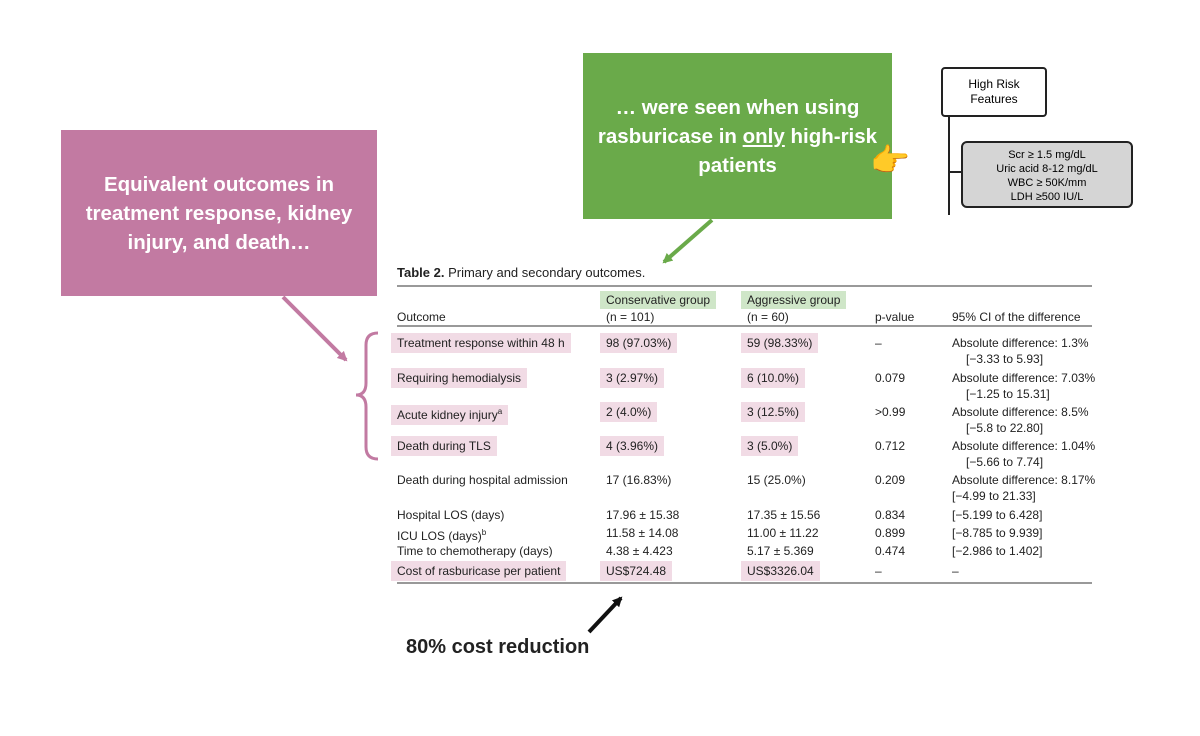  I want to click on row-pvalue: >0.99, so click(890, 412).